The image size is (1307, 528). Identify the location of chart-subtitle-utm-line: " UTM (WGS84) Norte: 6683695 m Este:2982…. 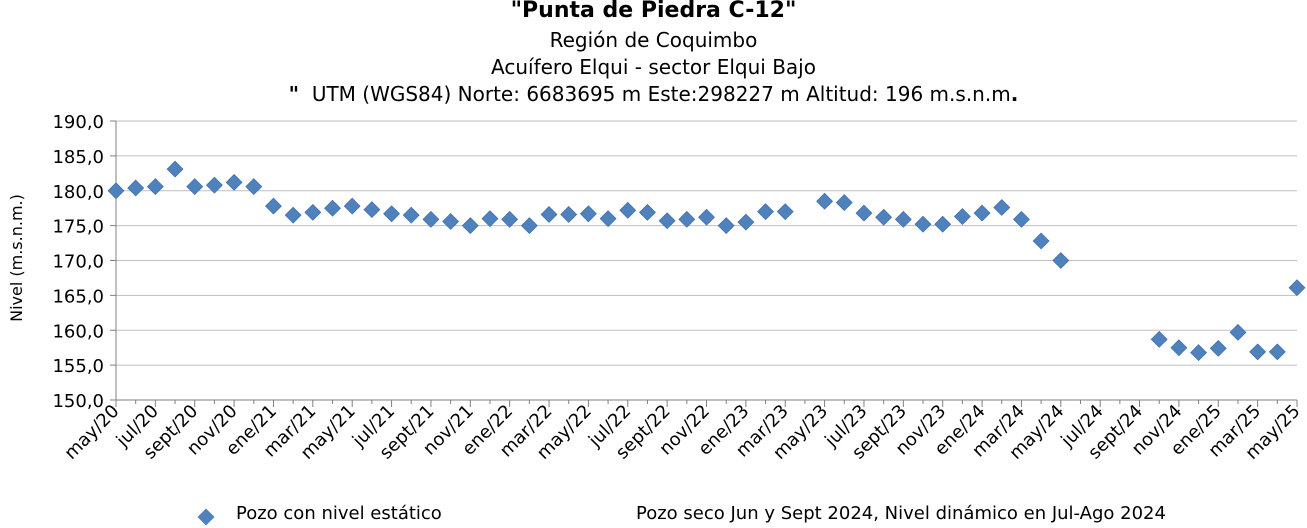
(653, 94).